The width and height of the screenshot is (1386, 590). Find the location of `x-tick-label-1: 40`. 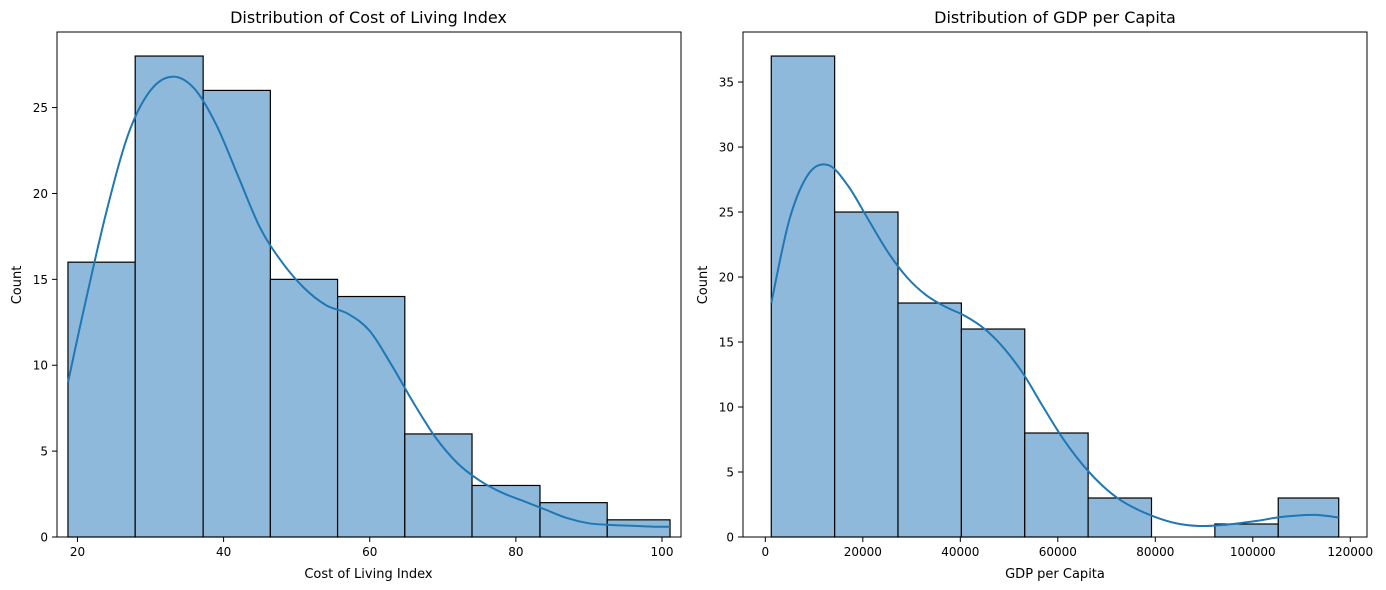

x-tick-label-1: 40 is located at coordinates (223, 552).